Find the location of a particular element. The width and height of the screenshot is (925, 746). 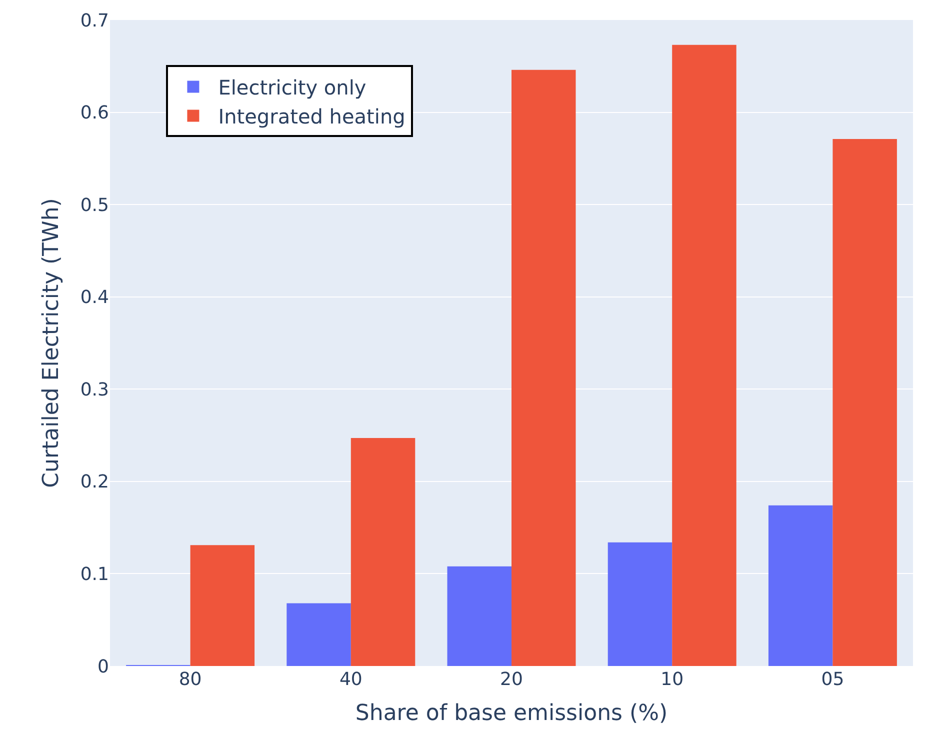

legend-label: Electricity only is located at coordinates (292, 88).